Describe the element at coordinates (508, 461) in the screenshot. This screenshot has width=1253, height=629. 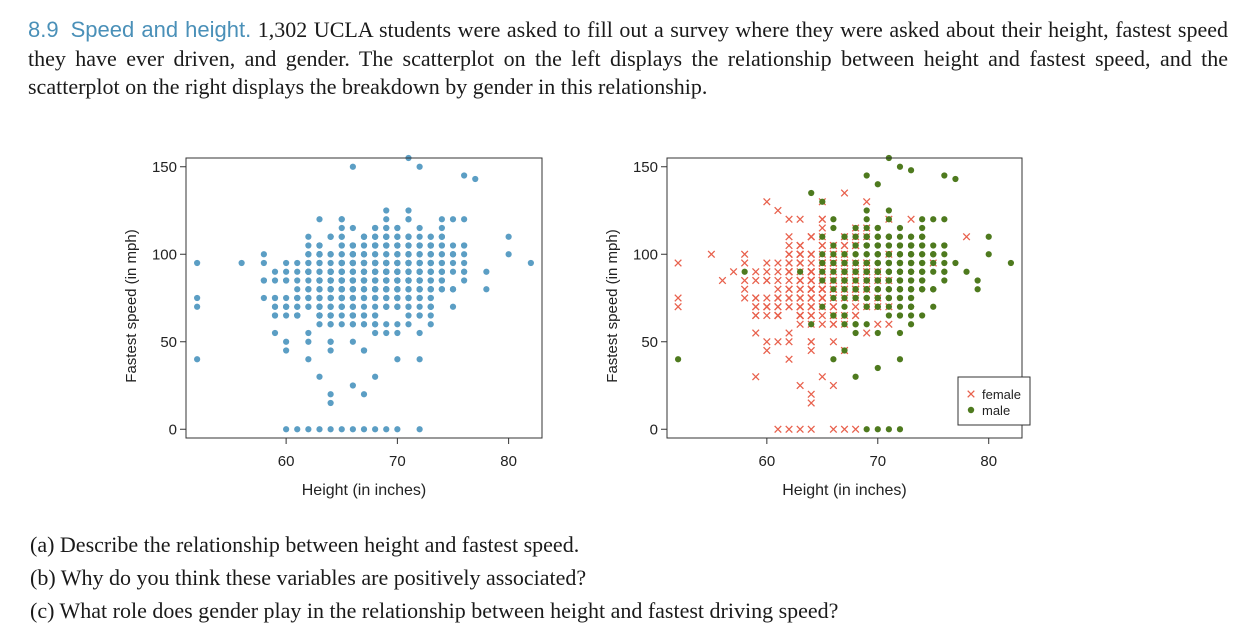
I see `x-tick-label: 80` at that location.